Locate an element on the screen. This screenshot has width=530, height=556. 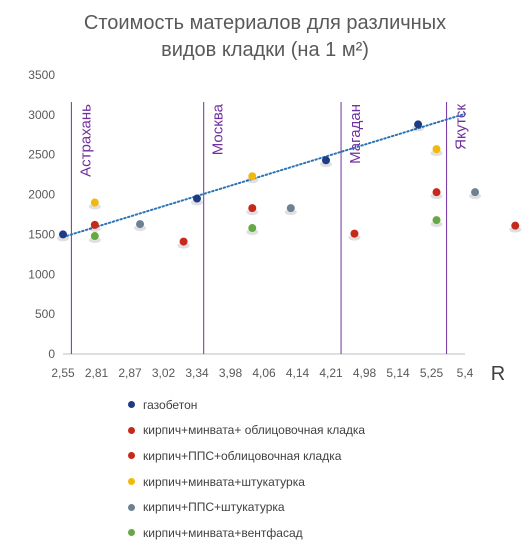
chart-title-line-2: видов кладки (на 1 м²) is located at coordinates (265, 50).